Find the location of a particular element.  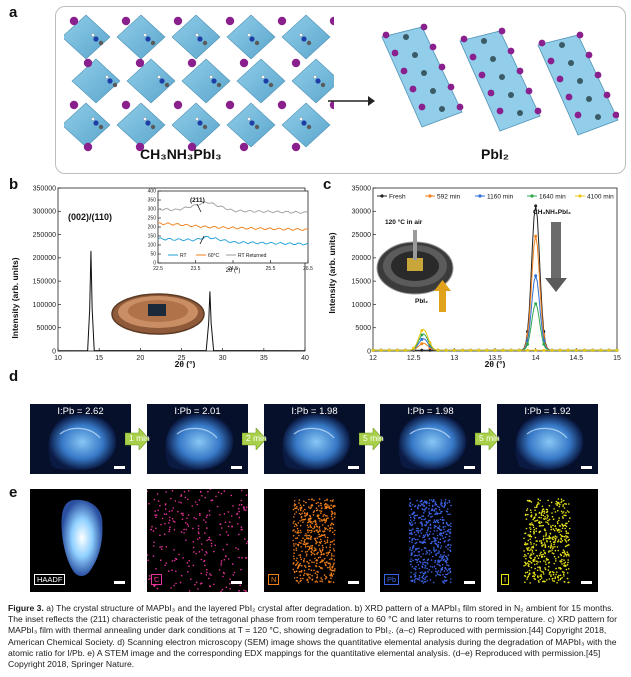

edx-map-label-0: HAADF is located at coordinates (50, 579).